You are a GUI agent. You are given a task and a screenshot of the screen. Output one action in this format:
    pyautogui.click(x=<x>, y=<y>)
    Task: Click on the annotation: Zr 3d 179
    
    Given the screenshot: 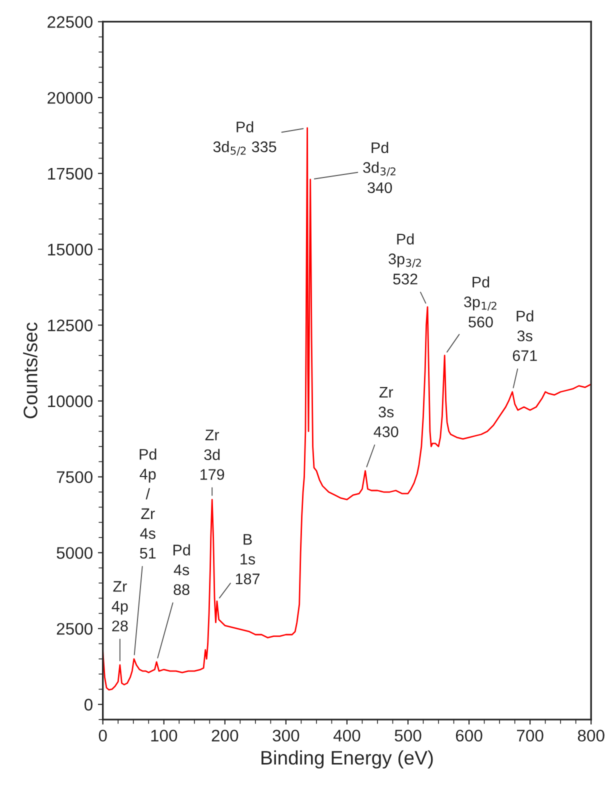 What is the action you would take?
    pyautogui.click(x=212, y=455)
    